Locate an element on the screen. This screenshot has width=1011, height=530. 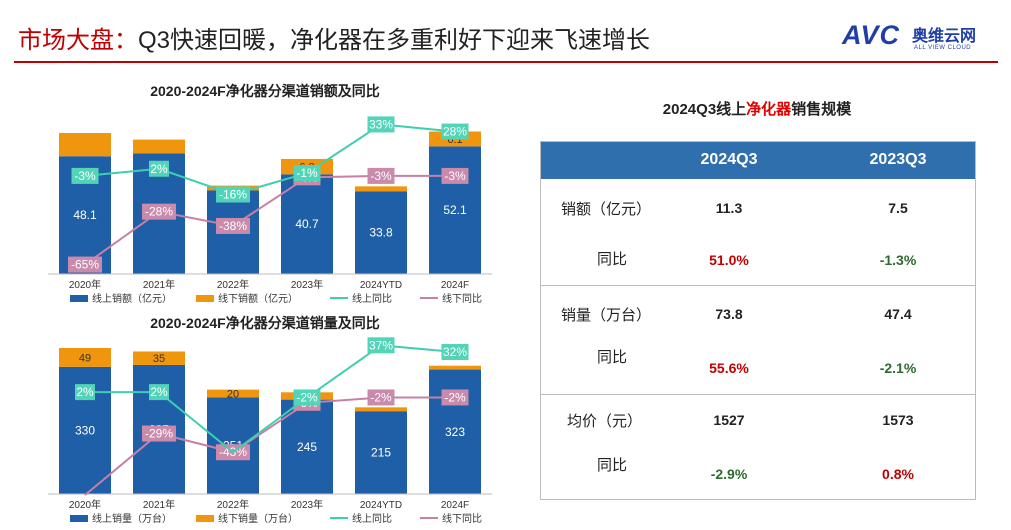
volume-yoy-2024q3: 55.6% is located at coordinates (729, 368).